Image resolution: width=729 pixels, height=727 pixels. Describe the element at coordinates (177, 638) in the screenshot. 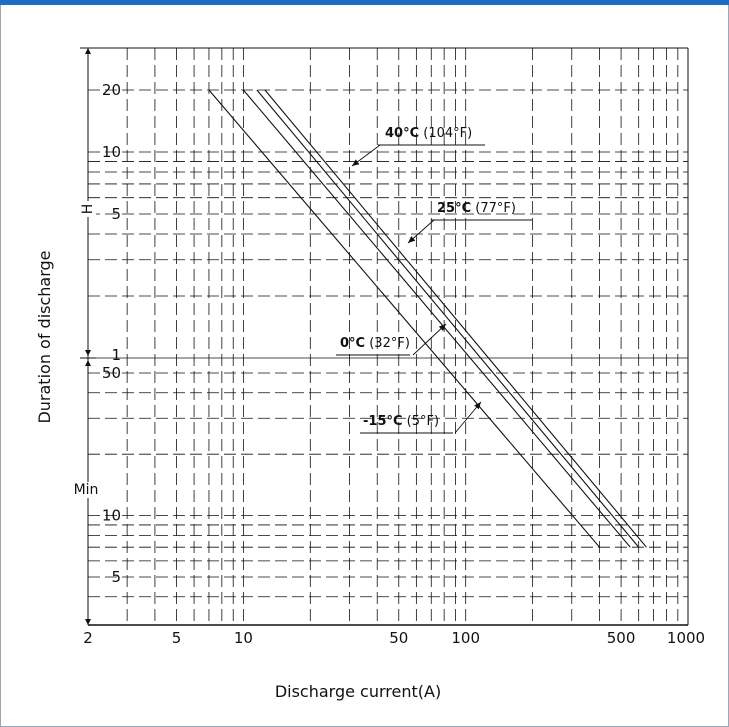

I see `x-tick-label: 5` at that location.